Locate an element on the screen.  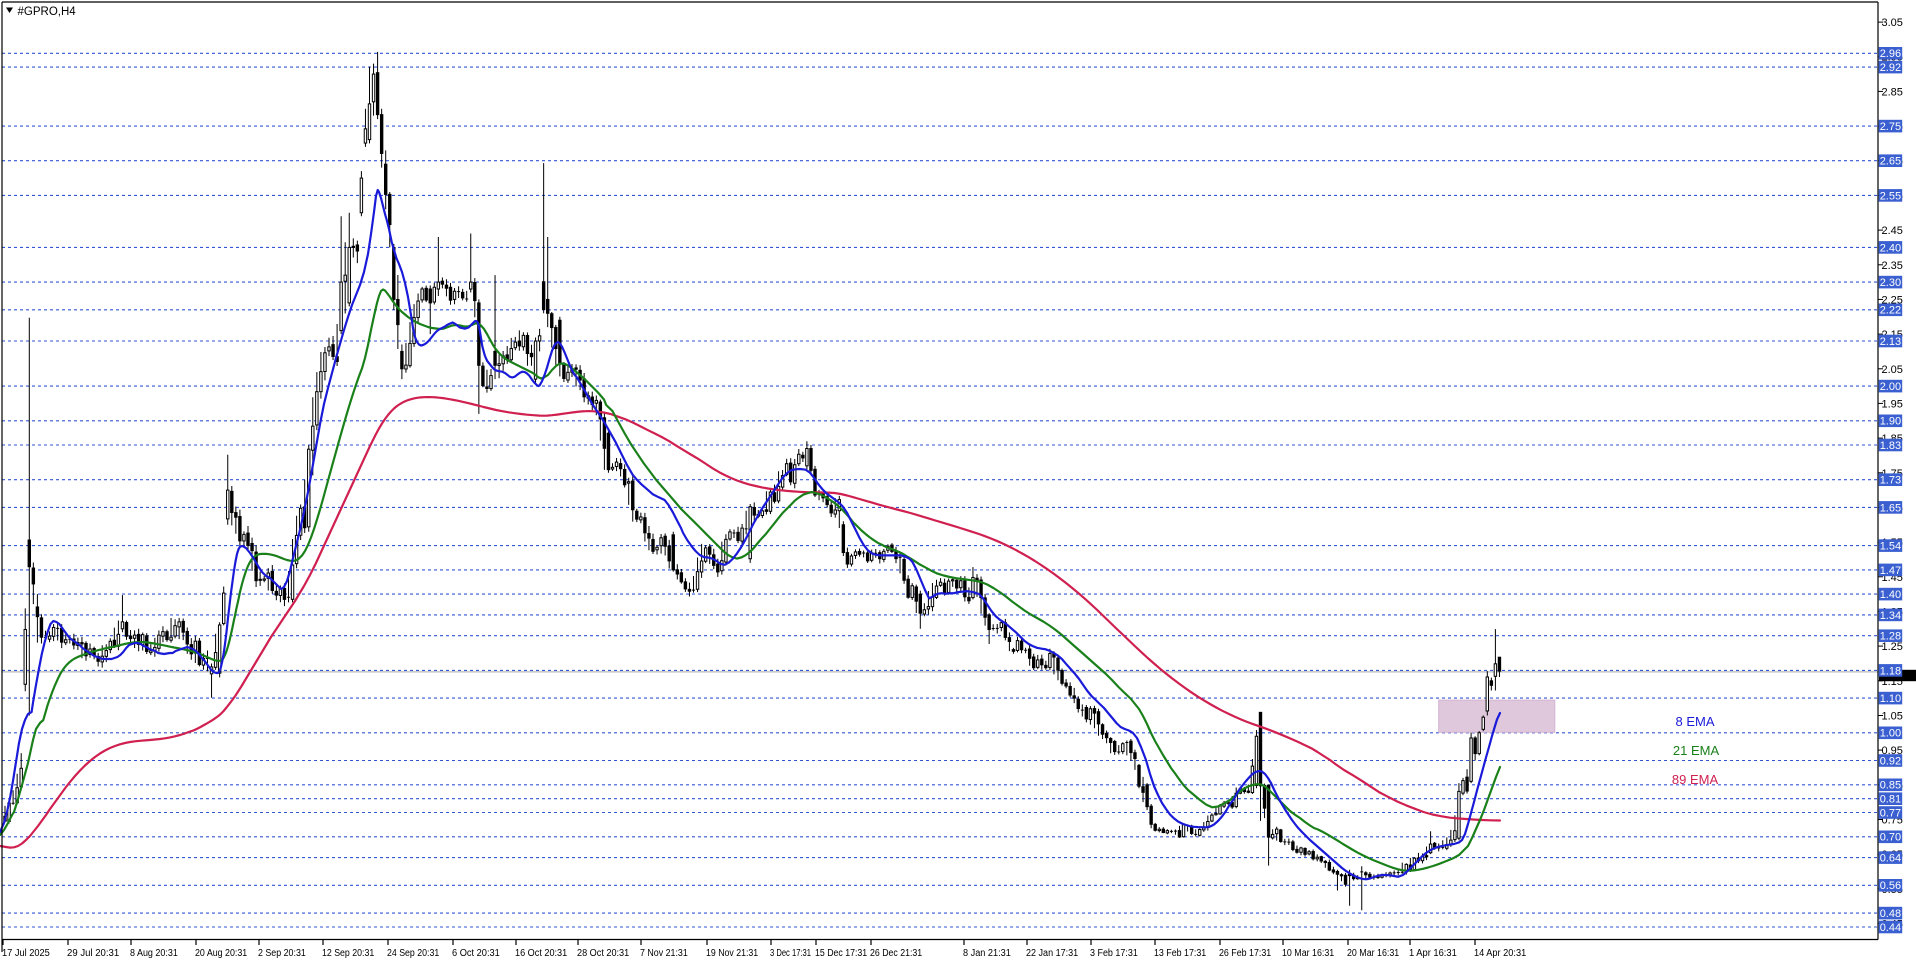
svg-text: 8 Jan 21:31 is located at coordinates (987, 953).